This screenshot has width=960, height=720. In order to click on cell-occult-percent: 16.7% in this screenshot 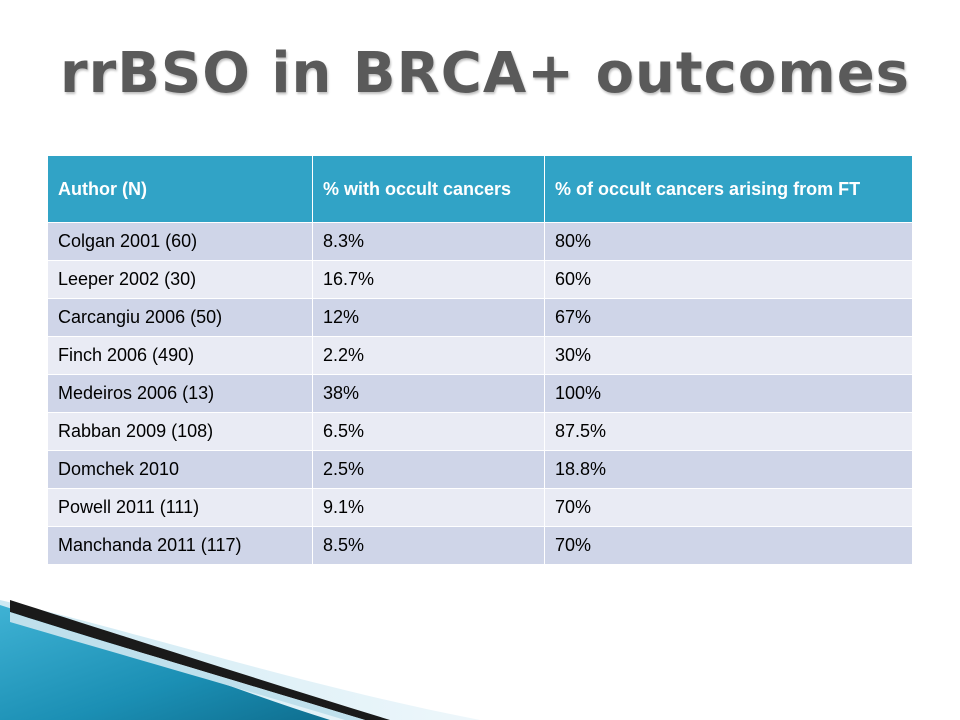, I will do `click(428, 279)`.